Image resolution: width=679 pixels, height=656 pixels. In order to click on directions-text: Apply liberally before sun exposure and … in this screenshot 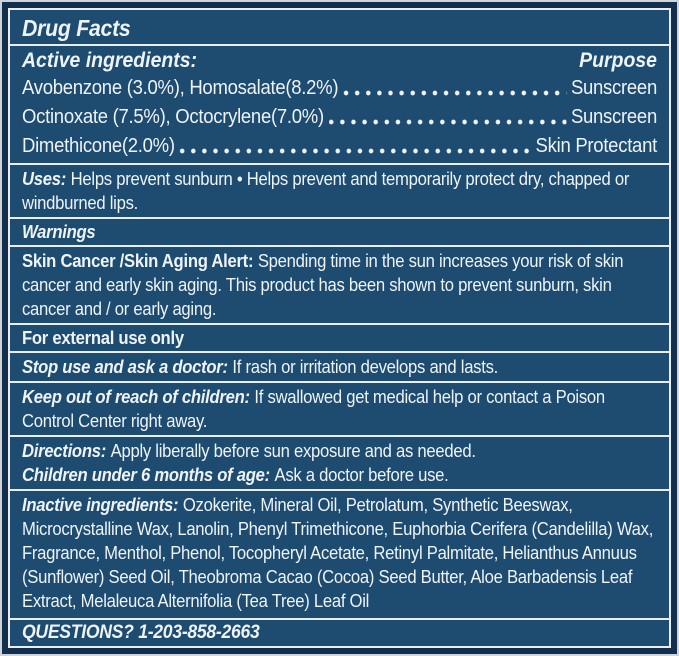, I will do `click(293, 451)`.